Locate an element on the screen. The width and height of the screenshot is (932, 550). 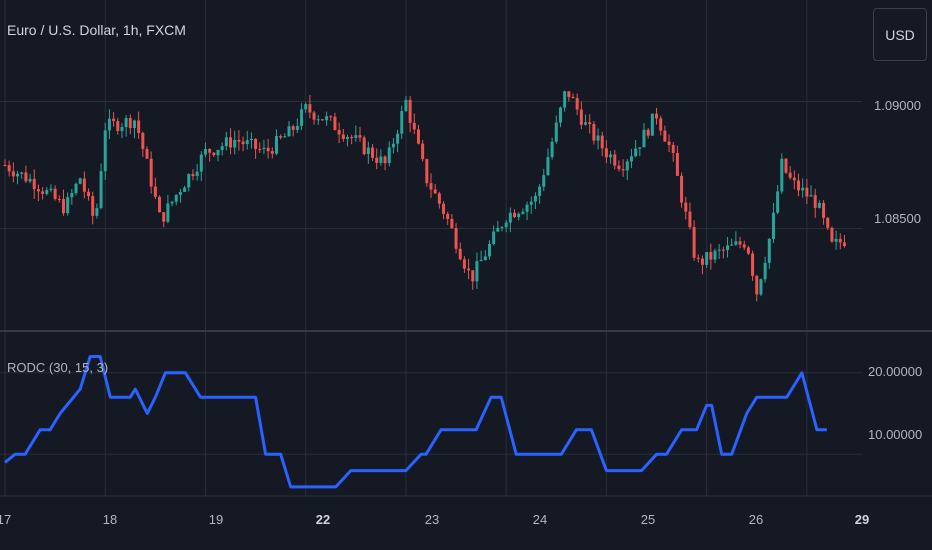
indicator-label: RODC (30, 15, 3) is located at coordinates (58, 367).